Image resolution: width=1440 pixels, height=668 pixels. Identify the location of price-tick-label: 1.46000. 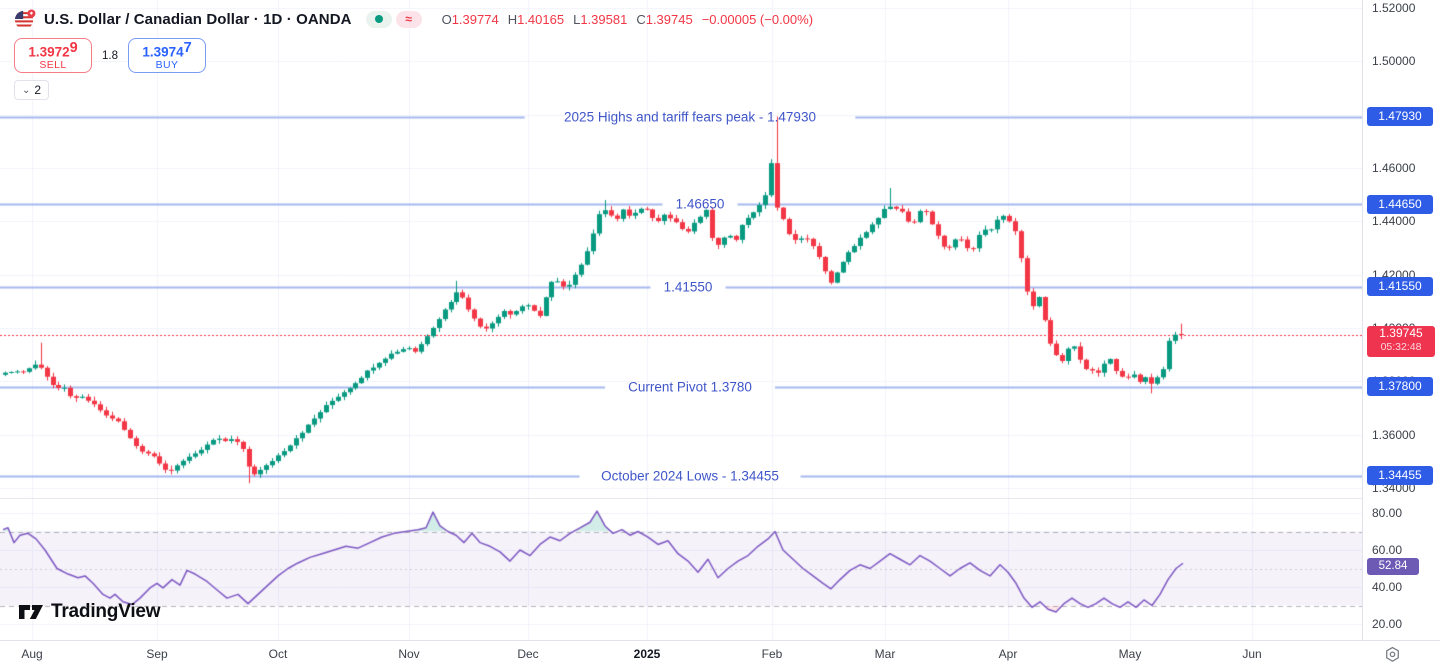
(1394, 168).